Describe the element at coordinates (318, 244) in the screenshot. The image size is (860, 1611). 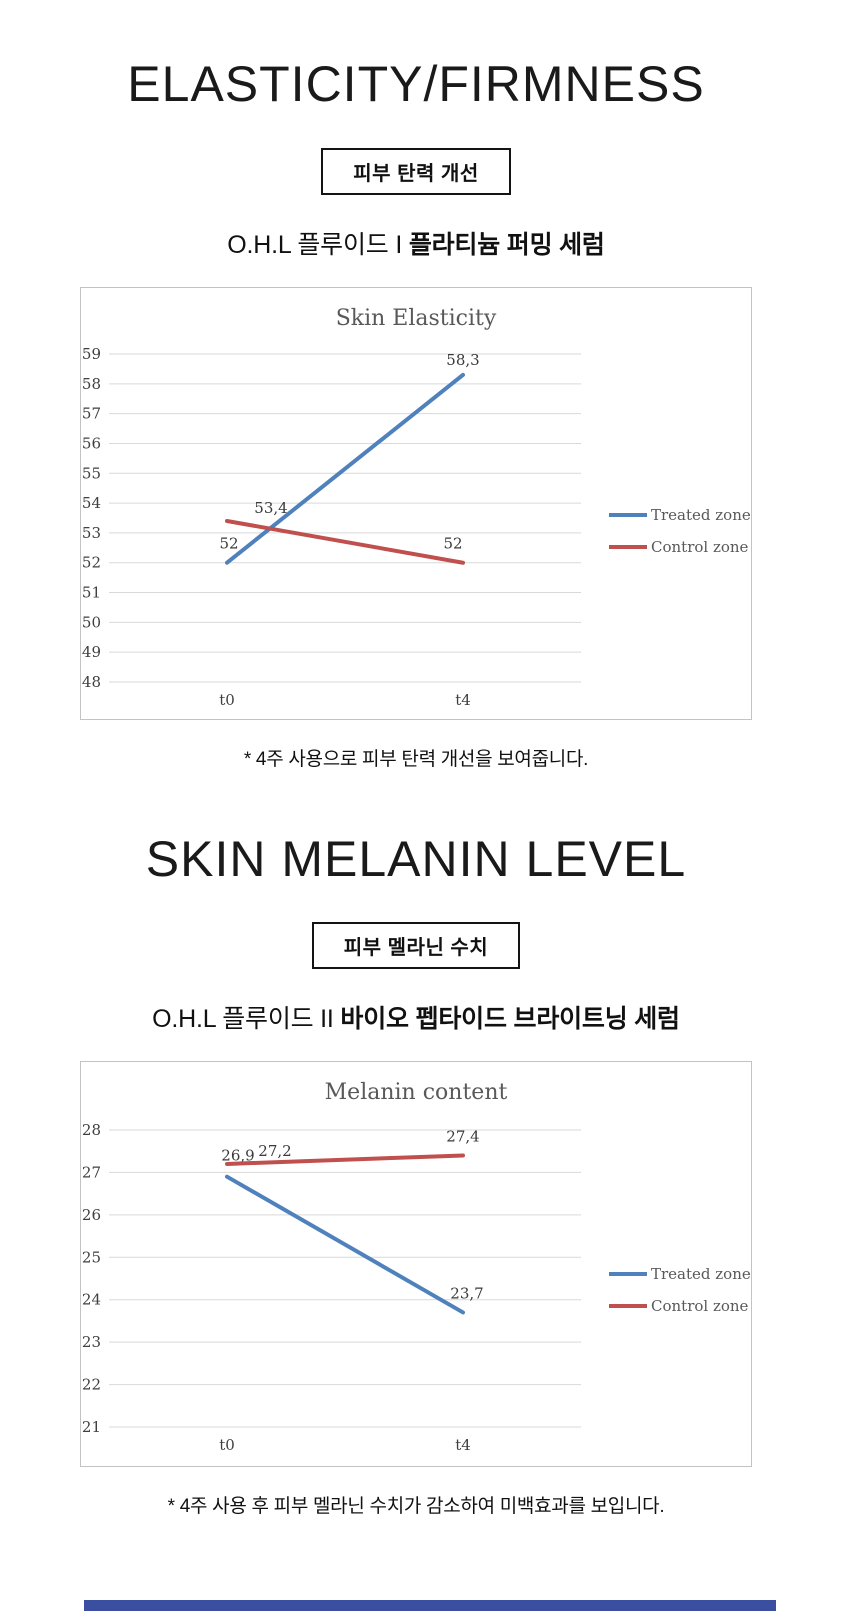
I see `elasticity-product-name-prefix: O.H.L 플루이드 I` at that location.